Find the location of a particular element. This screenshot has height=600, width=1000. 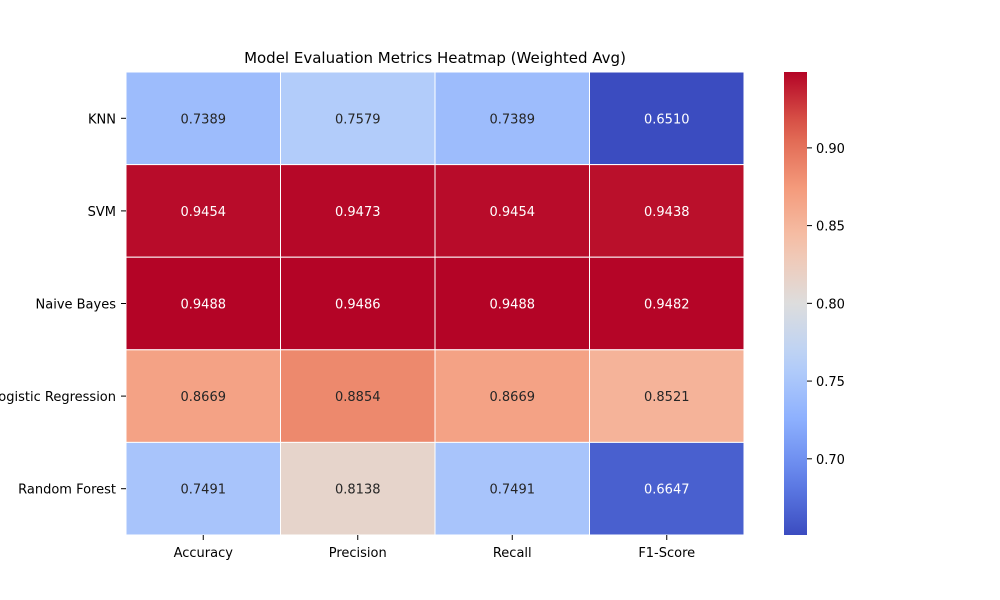

row-label: SVM is located at coordinates (102, 212).